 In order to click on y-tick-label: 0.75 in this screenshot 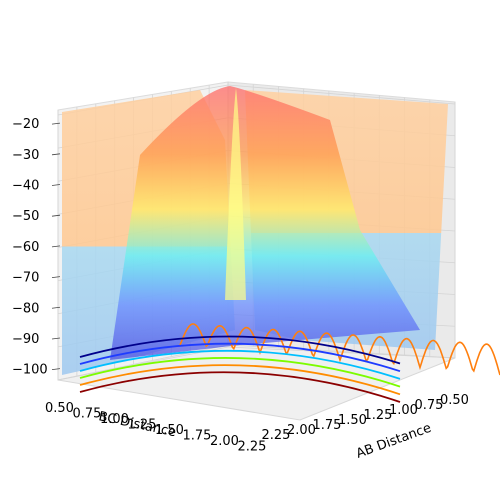, I will do `click(429, 405)`.